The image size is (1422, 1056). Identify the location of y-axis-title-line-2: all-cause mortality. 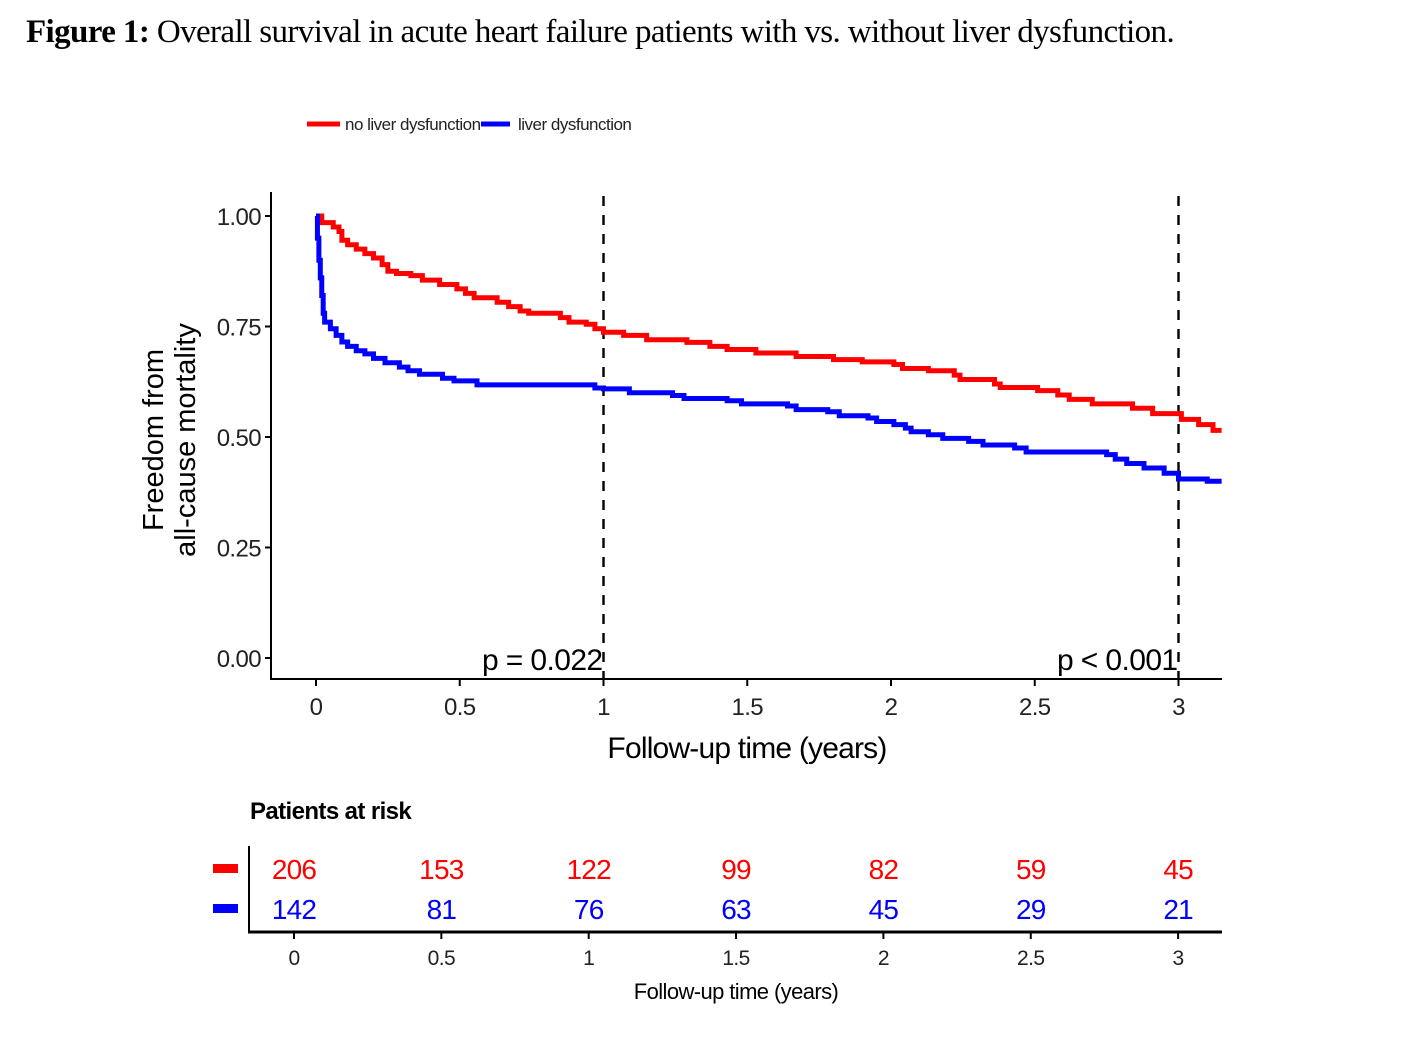
(186, 440).